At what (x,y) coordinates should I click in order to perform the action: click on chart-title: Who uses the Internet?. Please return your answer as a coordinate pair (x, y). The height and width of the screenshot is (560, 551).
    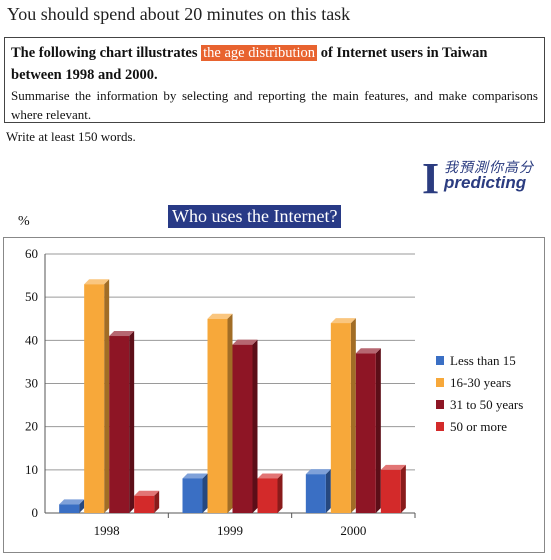
    Looking at the image, I should click on (255, 216).